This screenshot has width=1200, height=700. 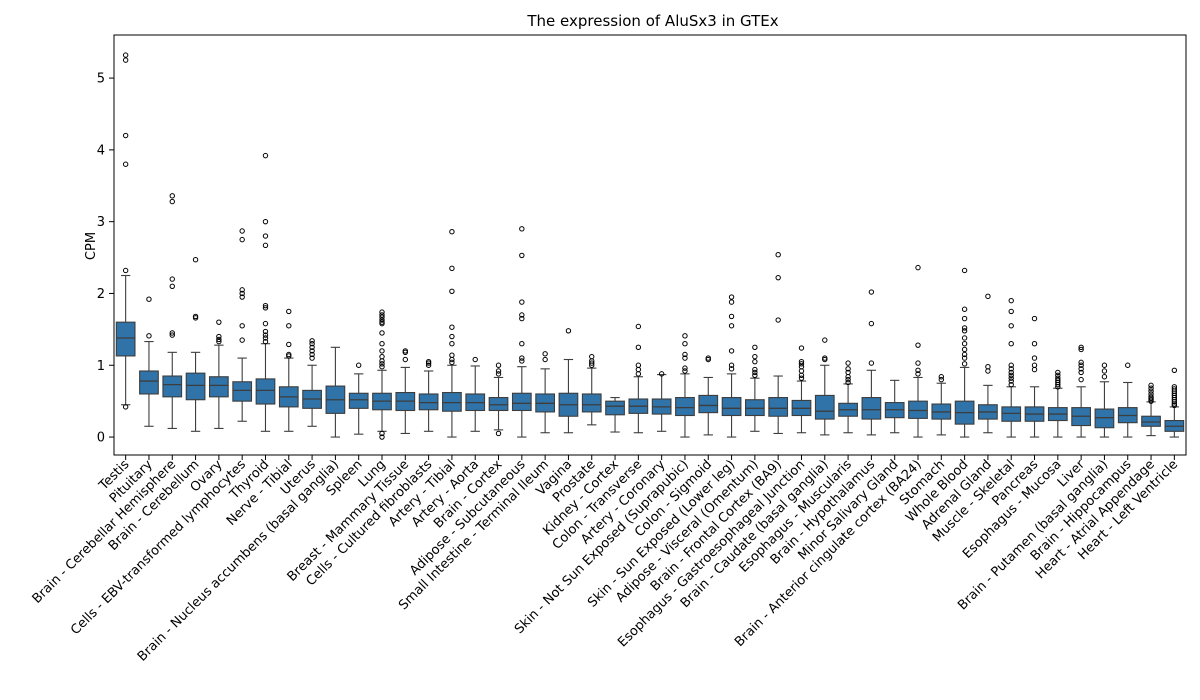 I want to click on y-tick-label-5: 5, so click(x=101, y=79).